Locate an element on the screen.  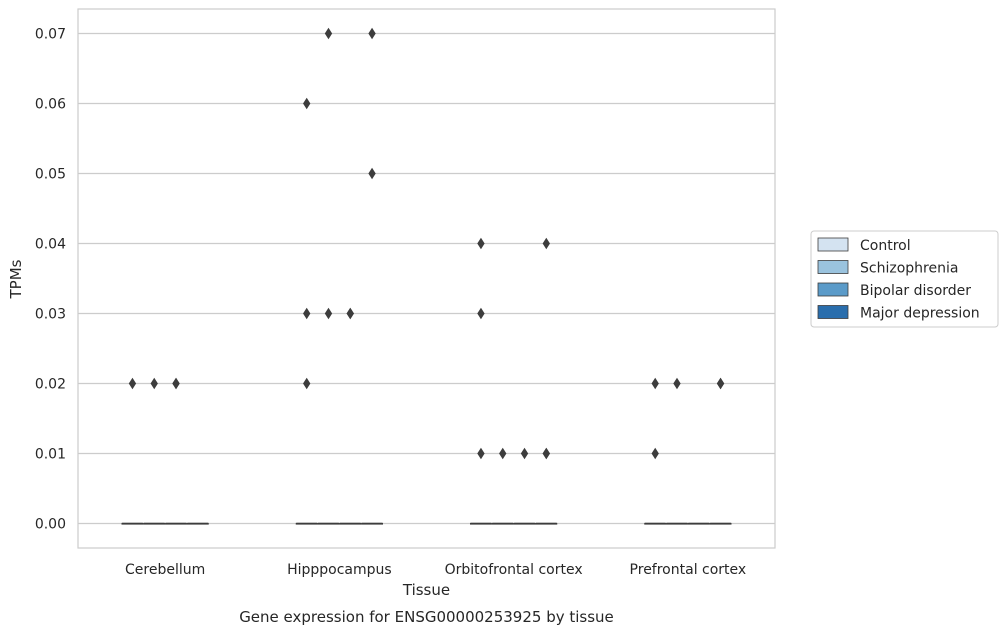
legend-label: Control is located at coordinates (885, 246).